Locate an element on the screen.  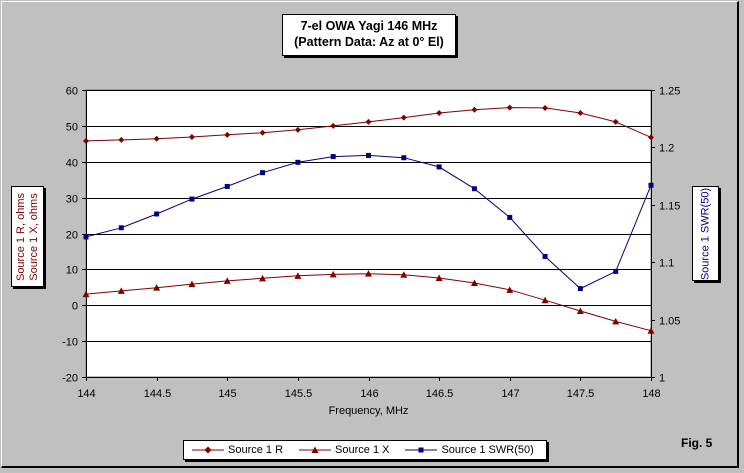
x-tick-label: 146 is located at coordinates (369, 394).